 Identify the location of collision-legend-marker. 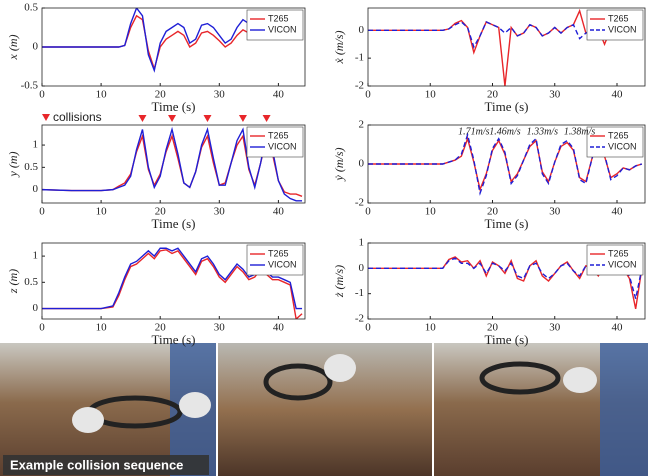
(46, 117).